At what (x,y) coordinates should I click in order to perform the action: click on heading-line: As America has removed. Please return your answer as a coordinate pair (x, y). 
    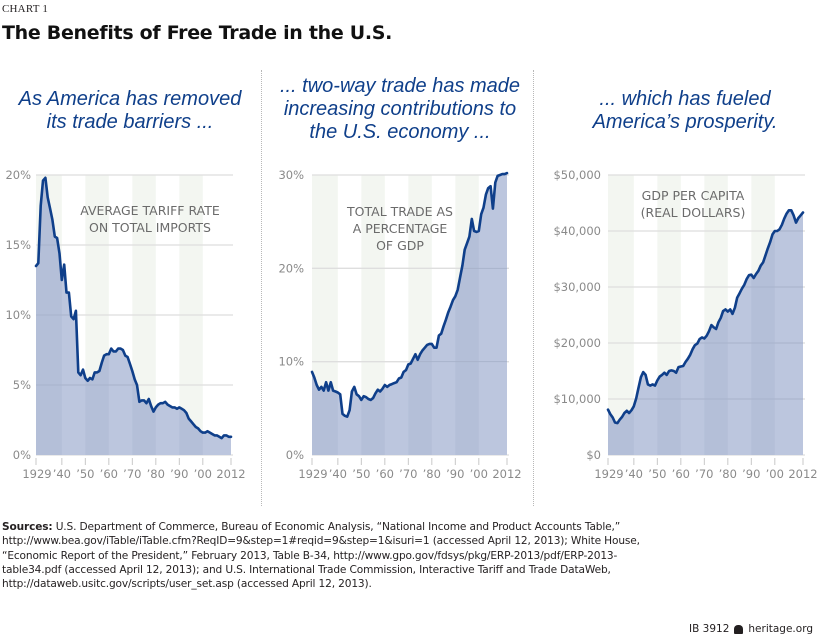
    Looking at the image, I should click on (130, 99).